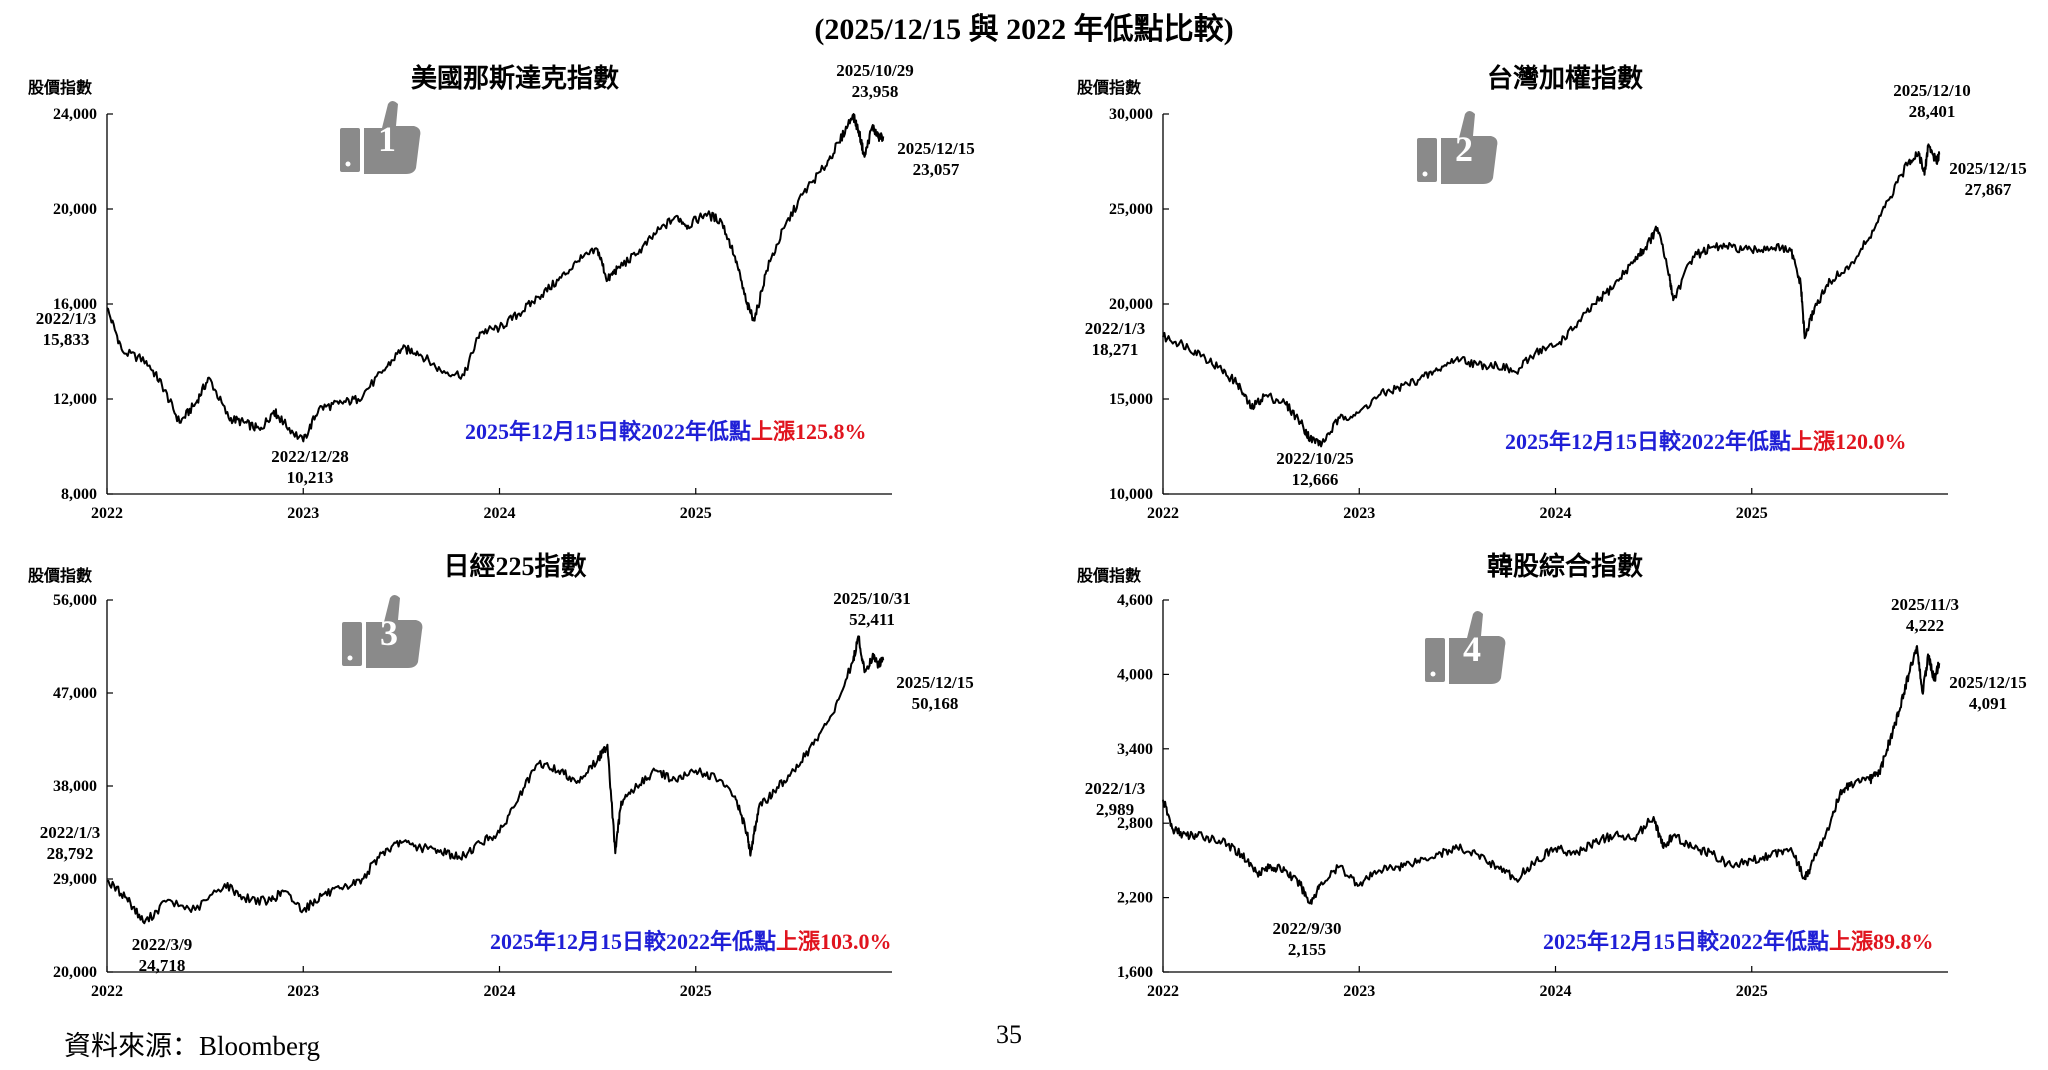 The width and height of the screenshot is (2048, 1070). Describe the element at coordinates (1135, 898) in the screenshot. I see `y-tick-label: 2,200` at that location.